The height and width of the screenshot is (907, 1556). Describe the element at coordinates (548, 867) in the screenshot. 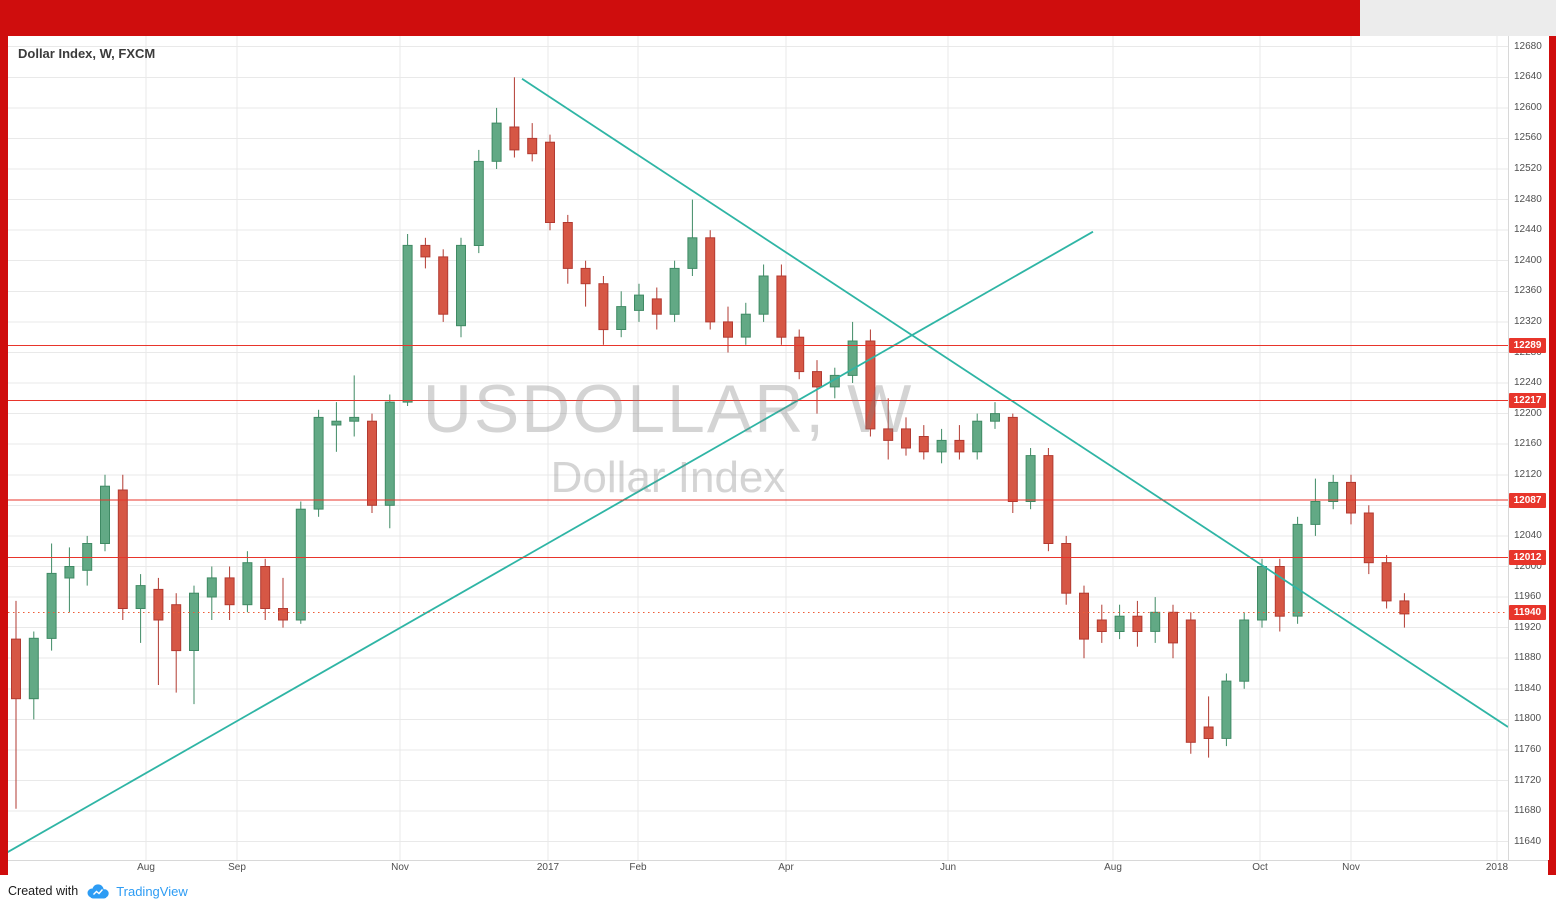

I see `time-tick-label: 2017` at that location.